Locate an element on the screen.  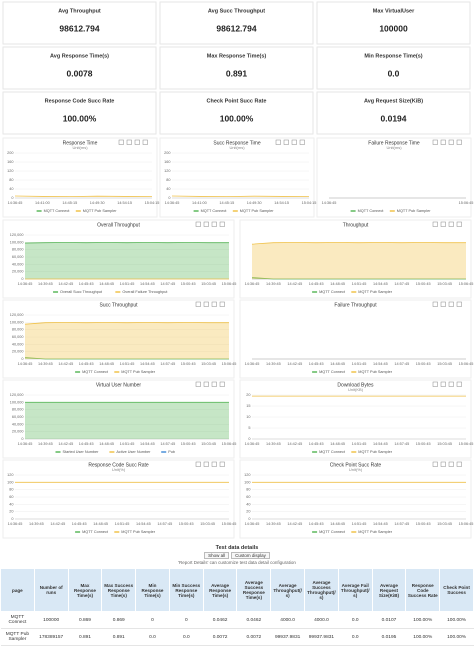
button: Custom display is located at coordinates (250, 555).